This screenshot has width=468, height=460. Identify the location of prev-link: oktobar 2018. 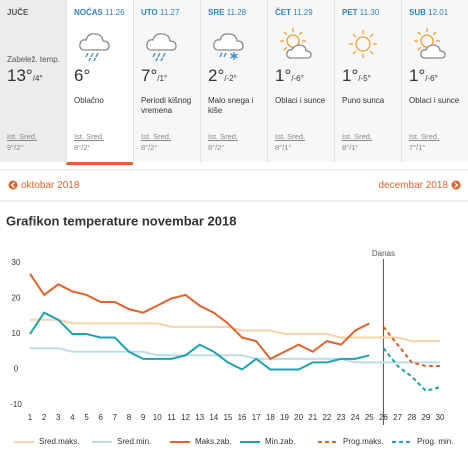
(50, 185).